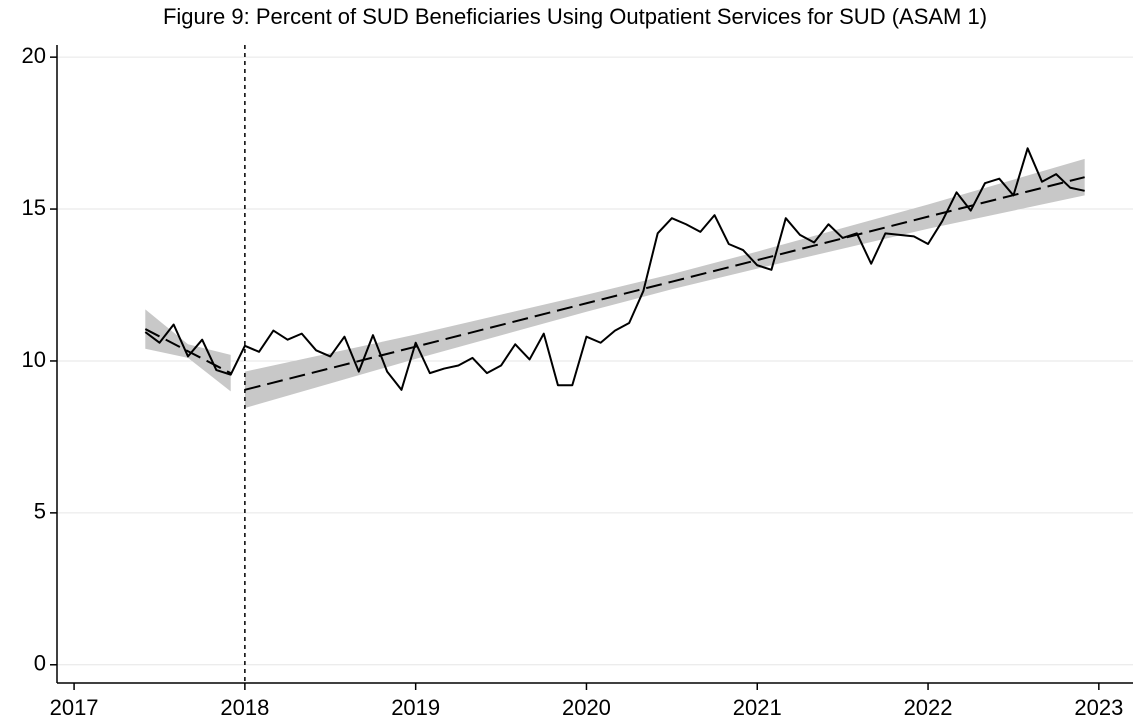  Describe the element at coordinates (74, 707) in the screenshot. I see `x-tick-label: 2017` at that location.